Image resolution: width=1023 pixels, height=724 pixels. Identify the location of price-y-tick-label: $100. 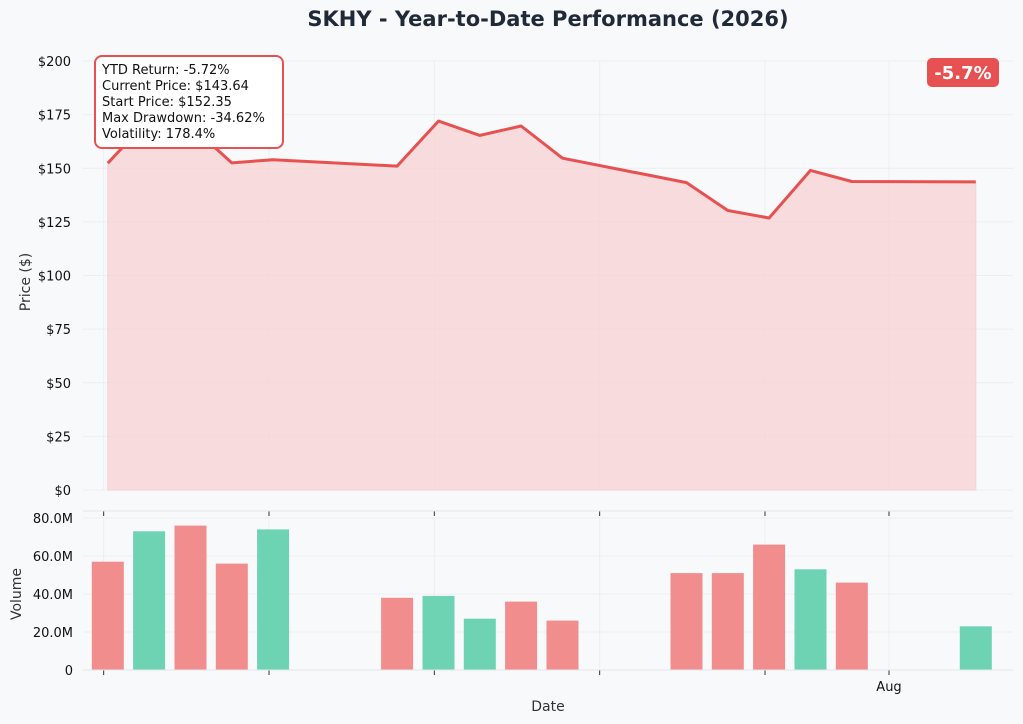
(54, 277).